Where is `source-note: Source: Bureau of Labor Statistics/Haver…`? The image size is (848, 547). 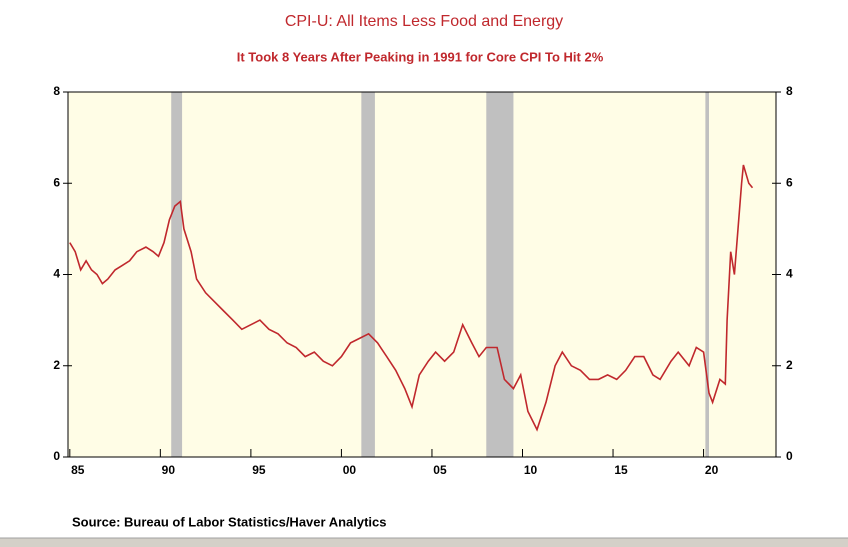
source-note: Source: Bureau of Labor Statistics/Haver… is located at coordinates (229, 521).